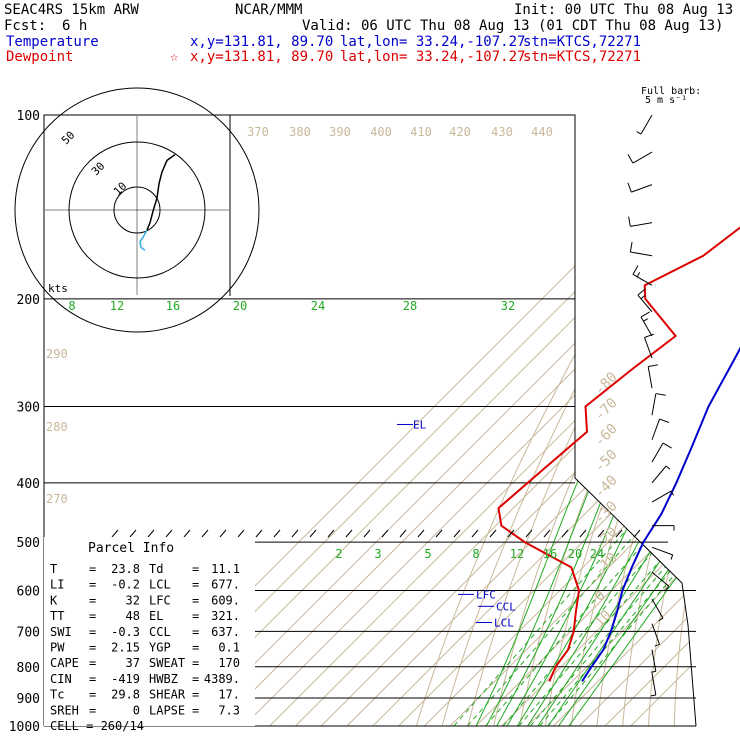 The width and height of the screenshot is (740, 740). I want to click on isotherm-line, so click(637, 420).